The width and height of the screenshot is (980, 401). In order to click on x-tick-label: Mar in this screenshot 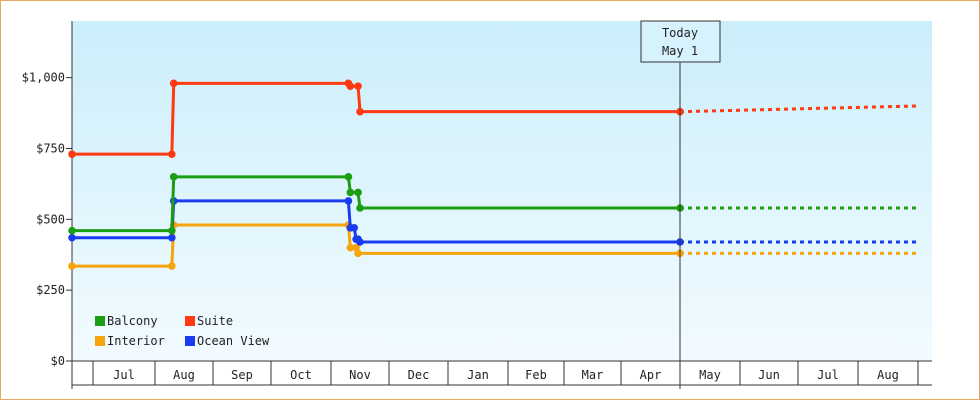, I will do `click(593, 375)`.